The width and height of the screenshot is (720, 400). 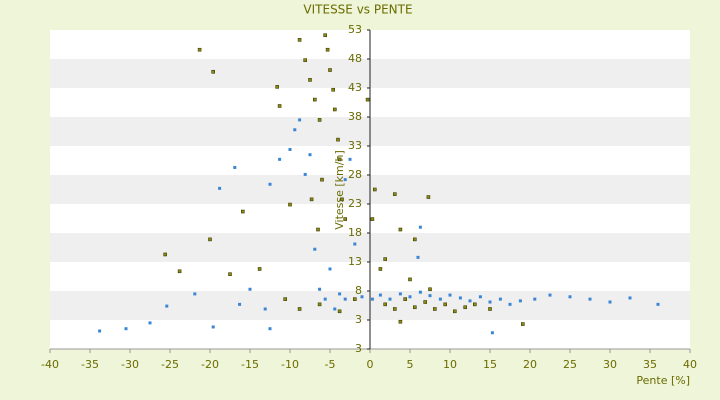 What do you see at coordinates (650, 364) in the screenshot?
I see `x-tick-label: 35` at bounding box center [650, 364].